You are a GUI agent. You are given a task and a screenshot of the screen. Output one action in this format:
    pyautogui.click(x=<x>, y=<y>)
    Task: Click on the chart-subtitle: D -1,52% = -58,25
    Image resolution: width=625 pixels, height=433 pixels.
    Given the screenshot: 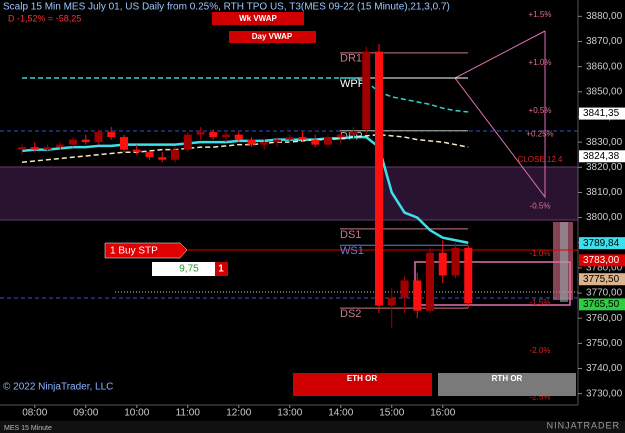 What is the action you would take?
    pyautogui.click(x=44, y=18)
    